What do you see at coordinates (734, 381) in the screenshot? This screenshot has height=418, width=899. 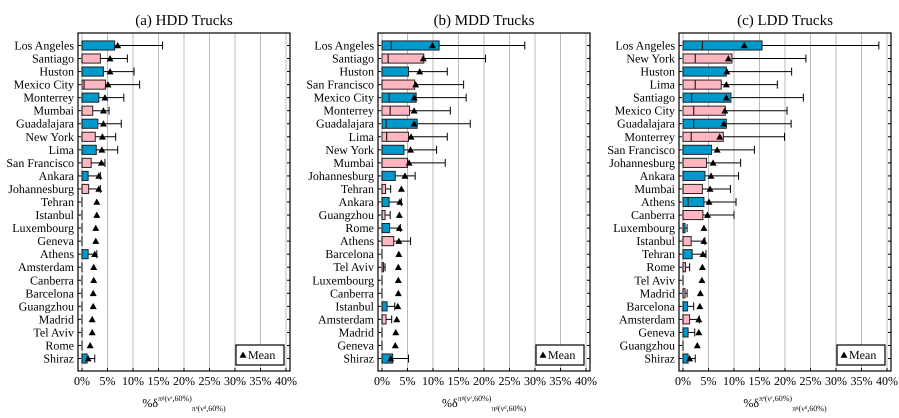 I see `x-tick-label: 10%` at bounding box center [734, 381].